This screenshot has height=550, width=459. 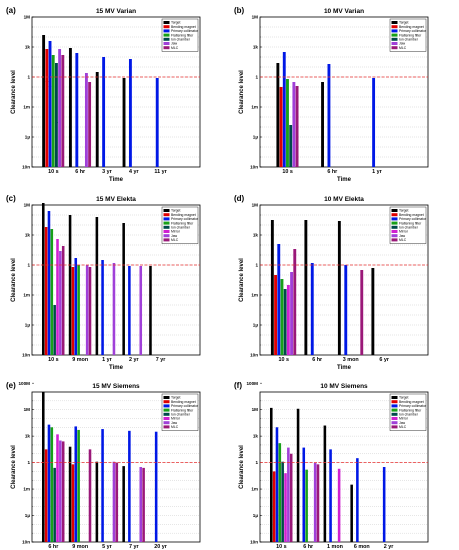 I want to click on legend-entry: Mirror, so click(x=176, y=419).